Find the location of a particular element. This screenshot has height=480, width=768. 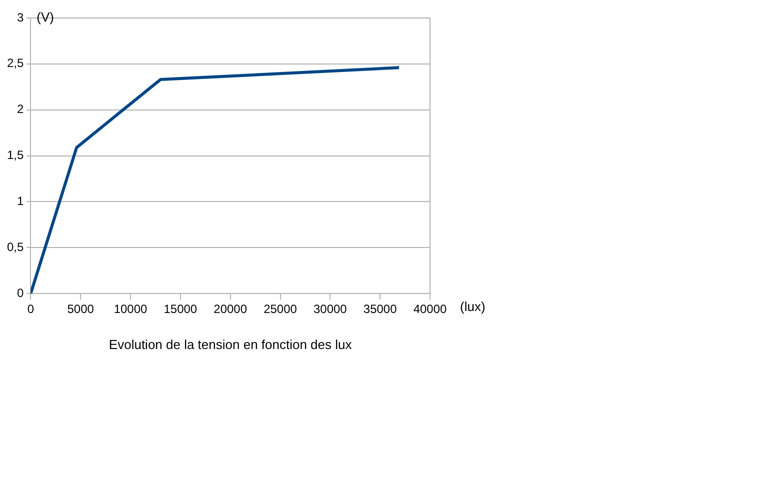

y-tick-label: 3 is located at coordinates (20, 17).